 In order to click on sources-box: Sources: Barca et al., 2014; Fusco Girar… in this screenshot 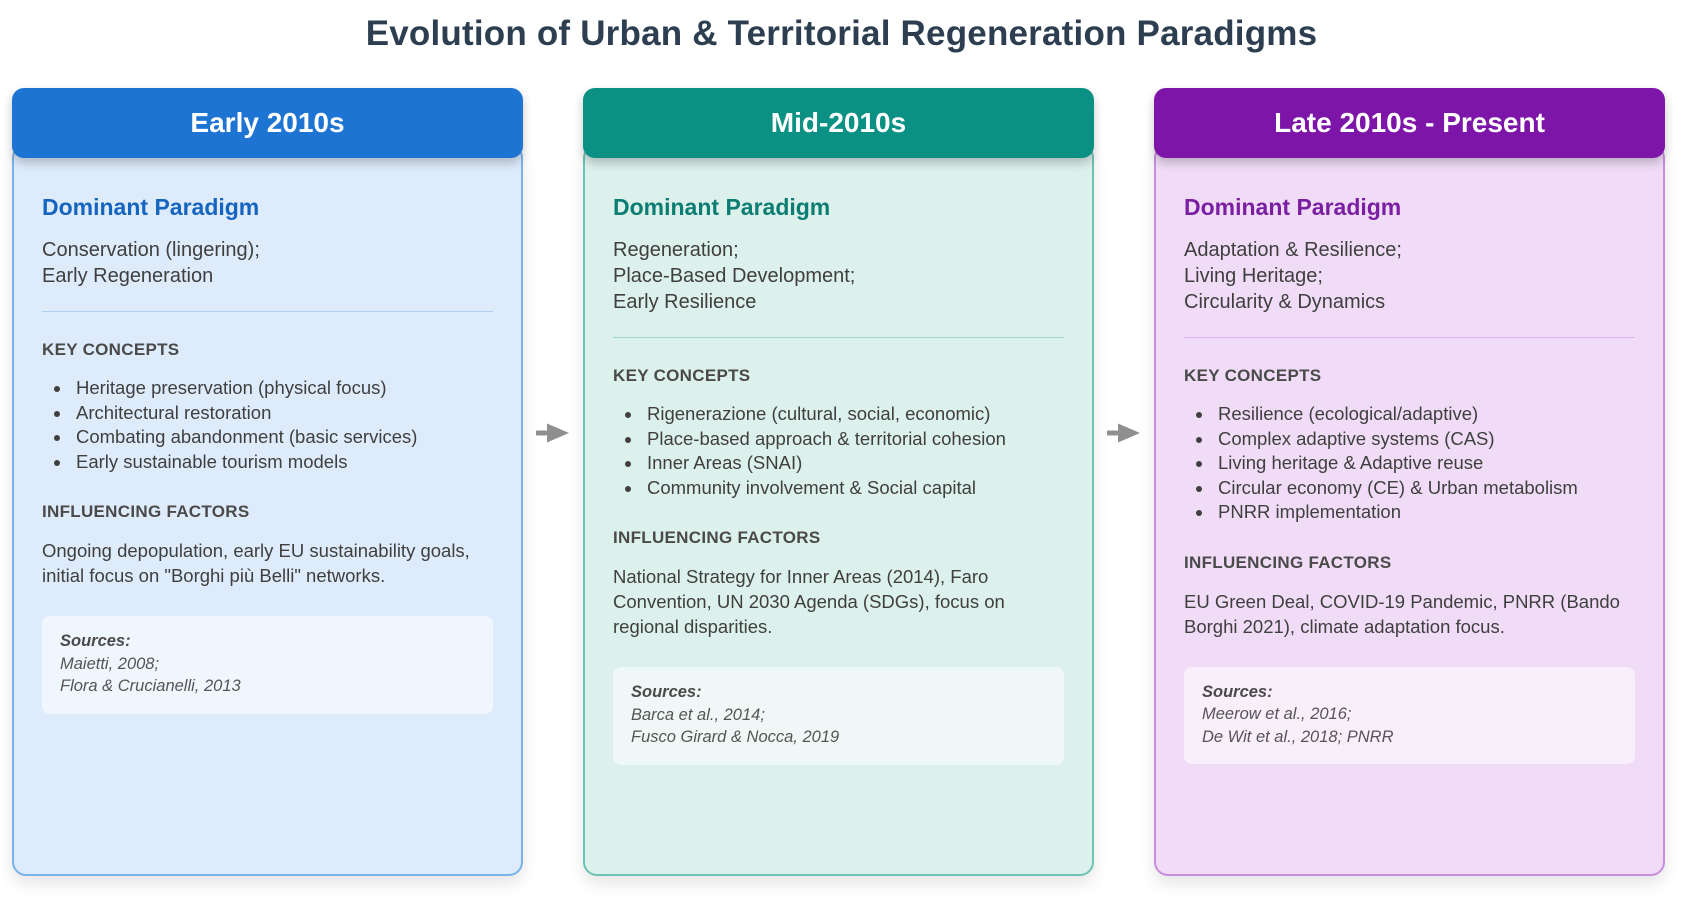, I will do `click(838, 716)`.